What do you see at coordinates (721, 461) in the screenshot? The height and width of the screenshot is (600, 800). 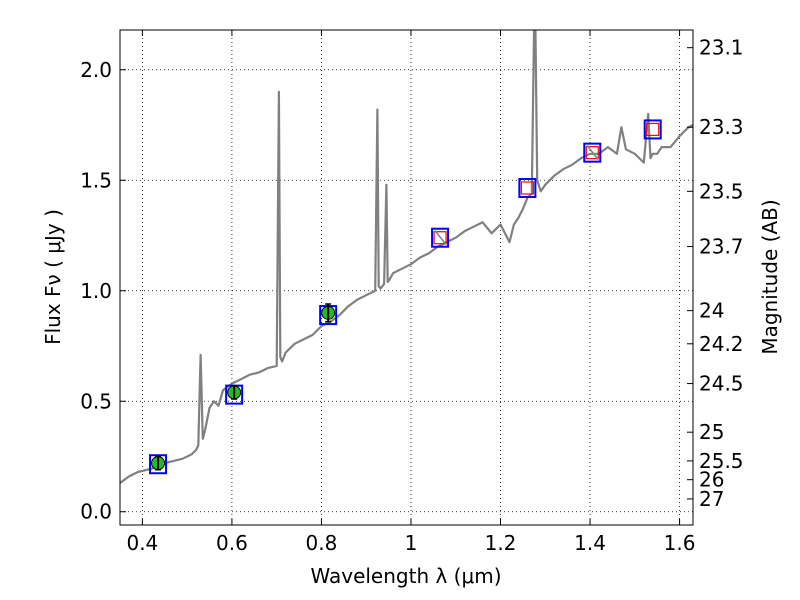 I see `y2-tick-label: 25.5` at bounding box center [721, 461].